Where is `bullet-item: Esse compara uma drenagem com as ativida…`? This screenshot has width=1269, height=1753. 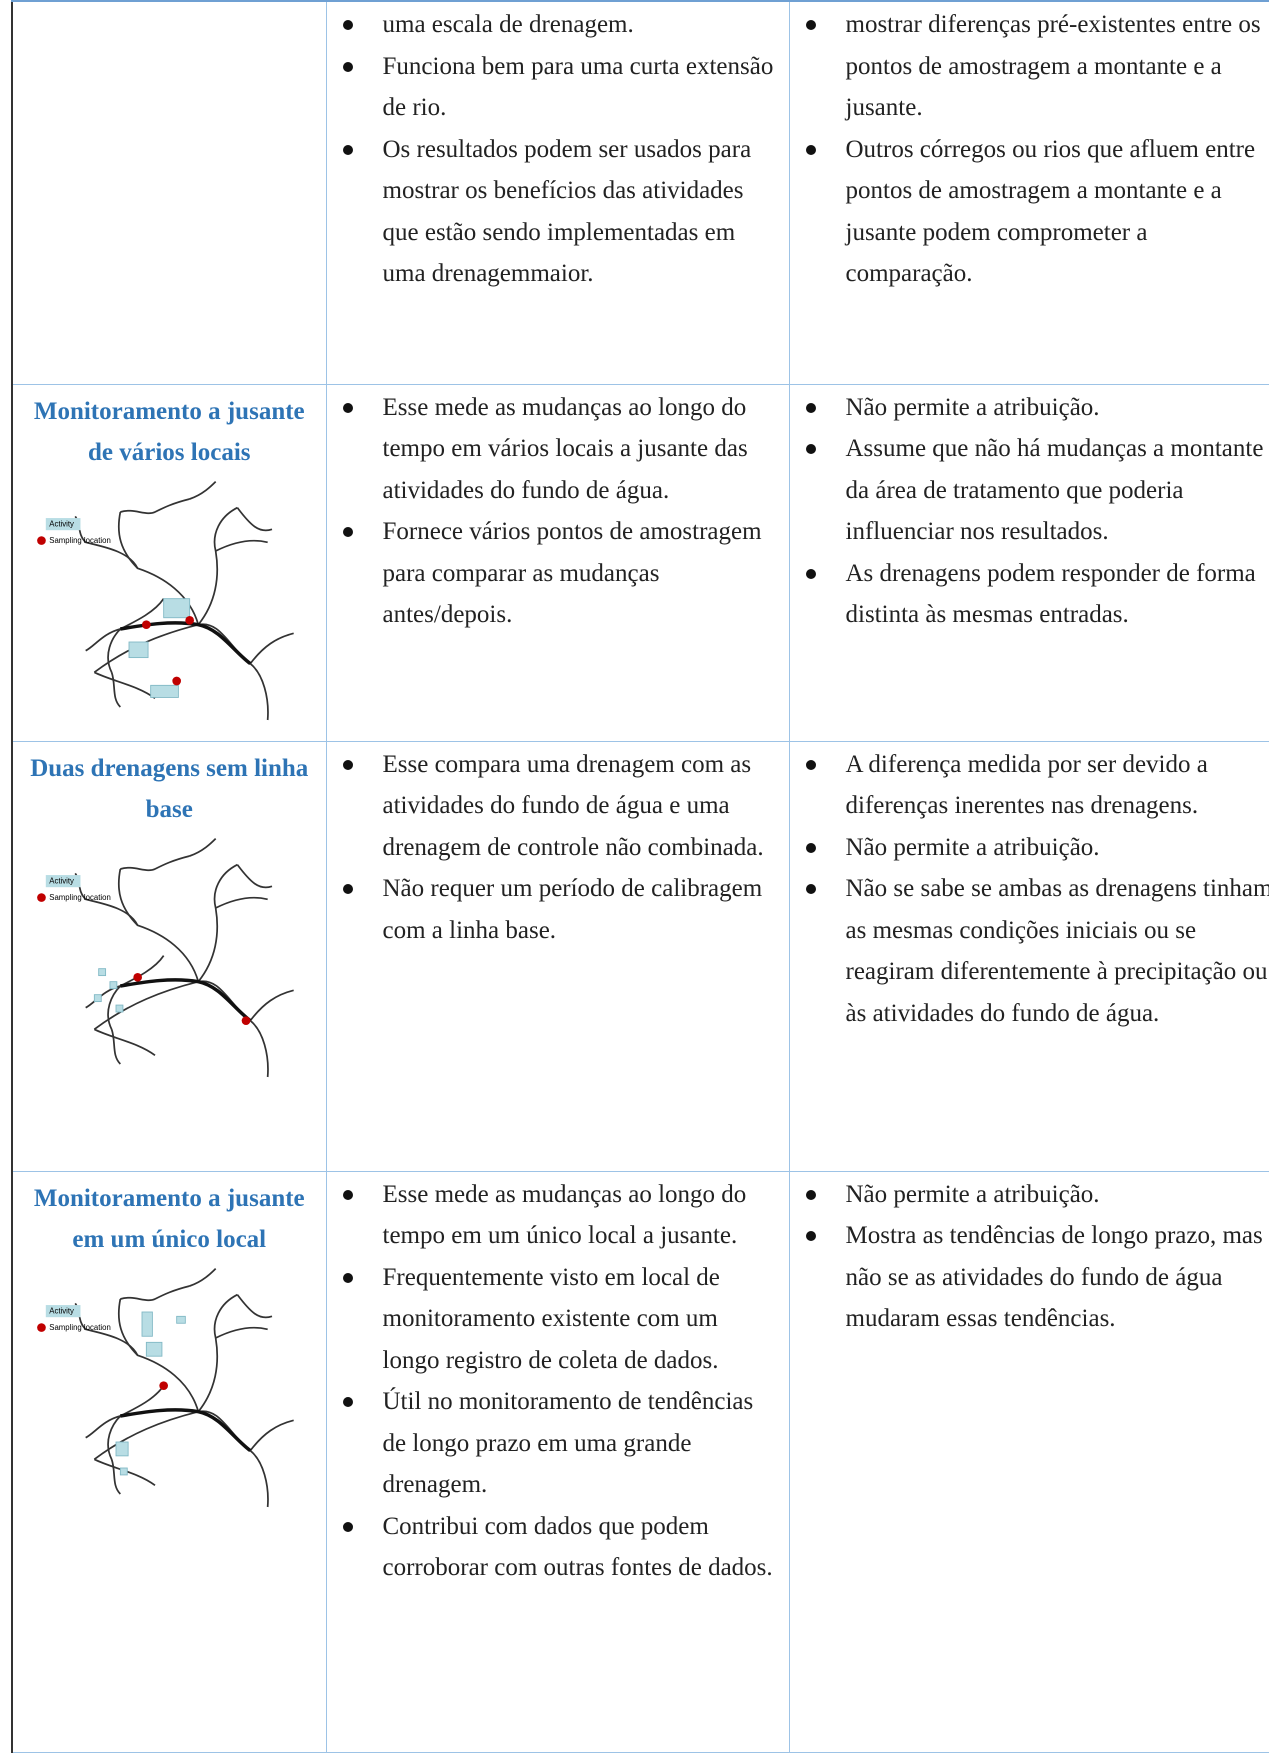 bullet-item: Esse compara uma drenagem com as ativida… is located at coordinates (582, 806).